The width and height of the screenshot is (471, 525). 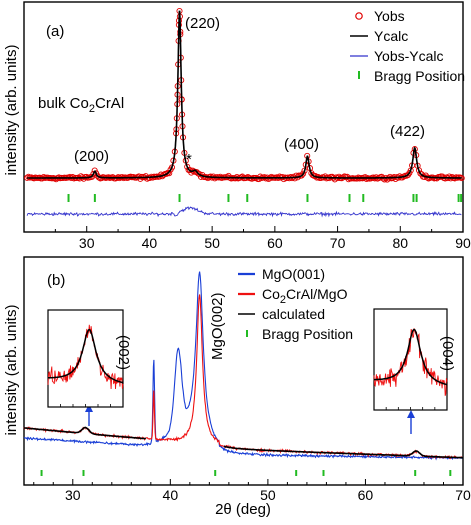 I want to click on legend-yobs-label: Yobs, so click(x=389, y=16).